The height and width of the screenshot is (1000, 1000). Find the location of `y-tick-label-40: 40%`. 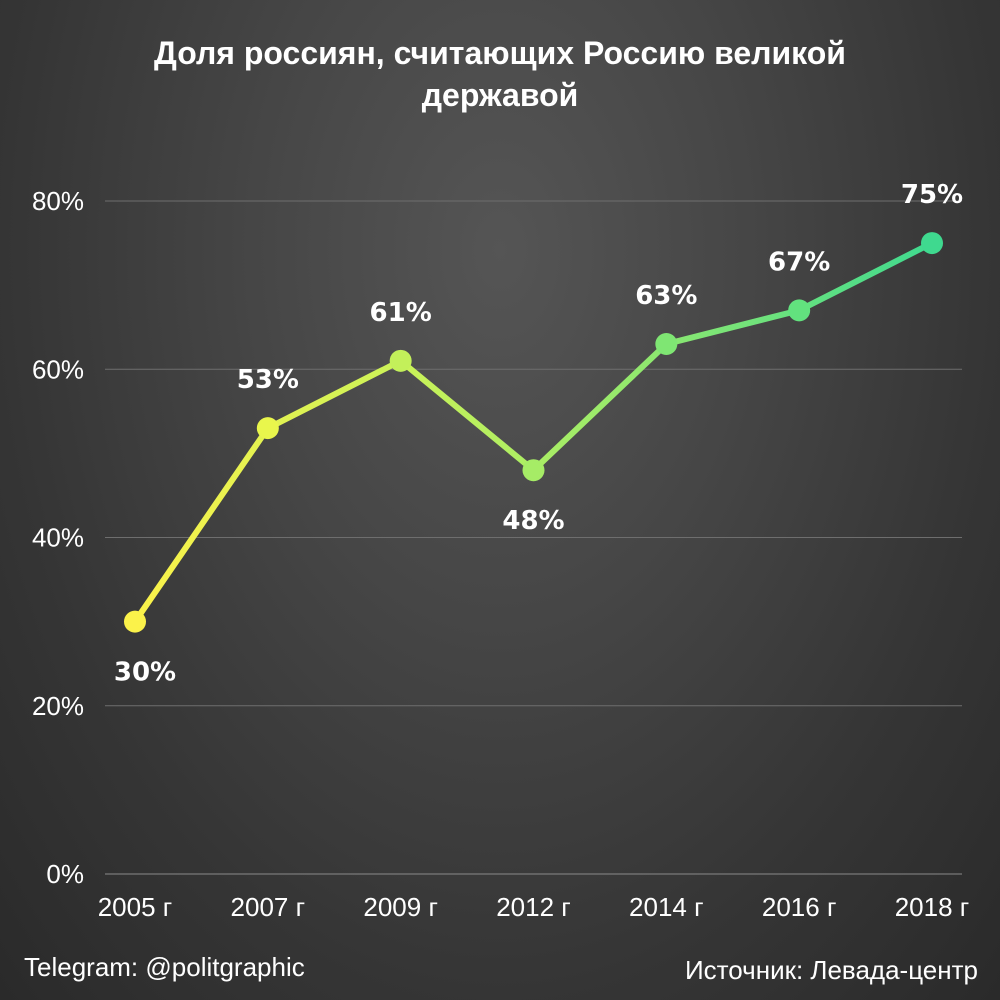

y-tick-label-40: 40% is located at coordinates (58, 538).